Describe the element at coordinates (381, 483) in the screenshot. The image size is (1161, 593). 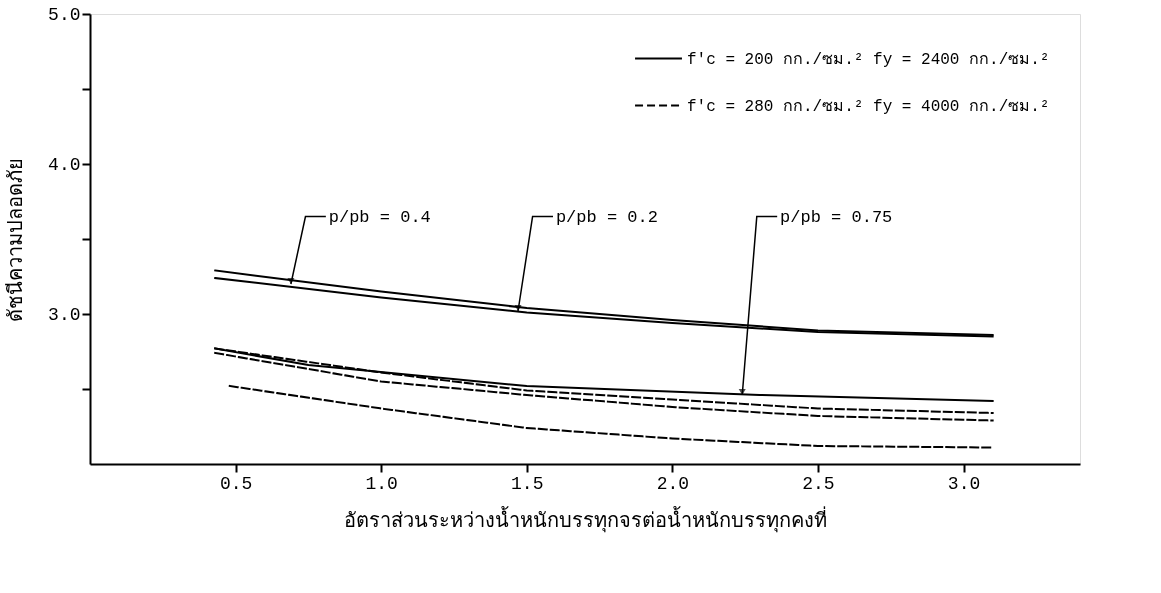
I see `x-tick-label: 1.0` at that location.